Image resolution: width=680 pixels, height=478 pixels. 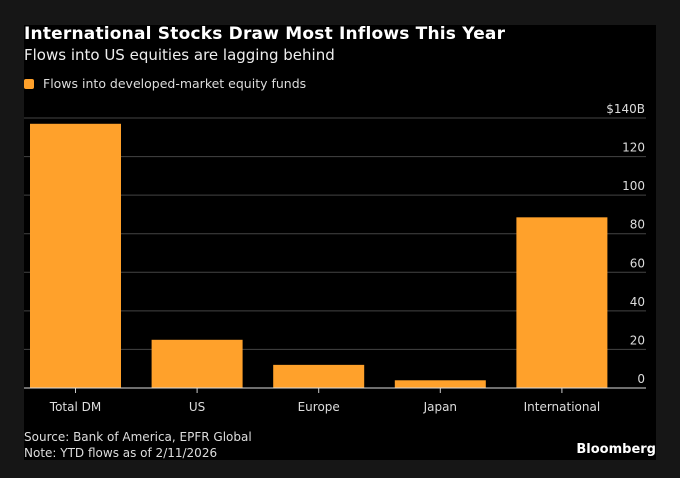 I want to click on bar-us, so click(x=197, y=363).